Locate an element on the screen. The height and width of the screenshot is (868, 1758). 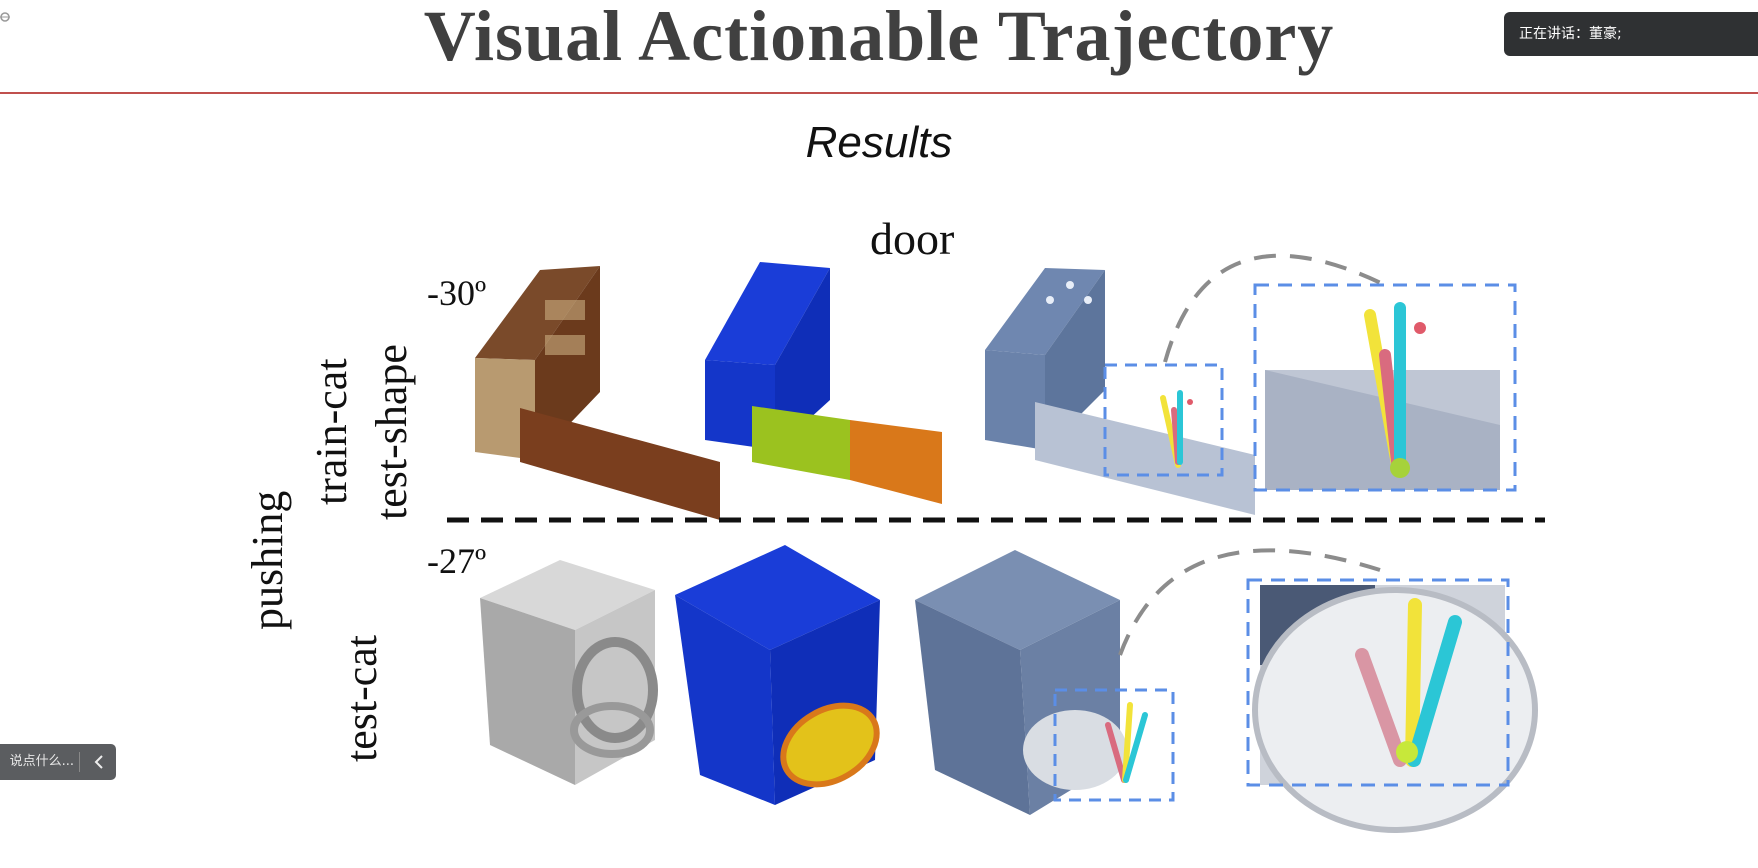
cabinet-pointcloud is located at coordinates (823, 383).